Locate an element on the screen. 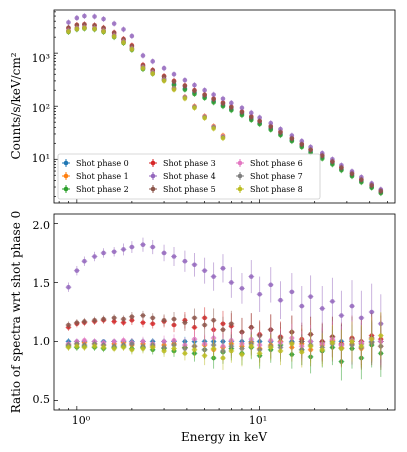  bottom-ytick-label-2.0: 2.0 is located at coordinates (42, 225).